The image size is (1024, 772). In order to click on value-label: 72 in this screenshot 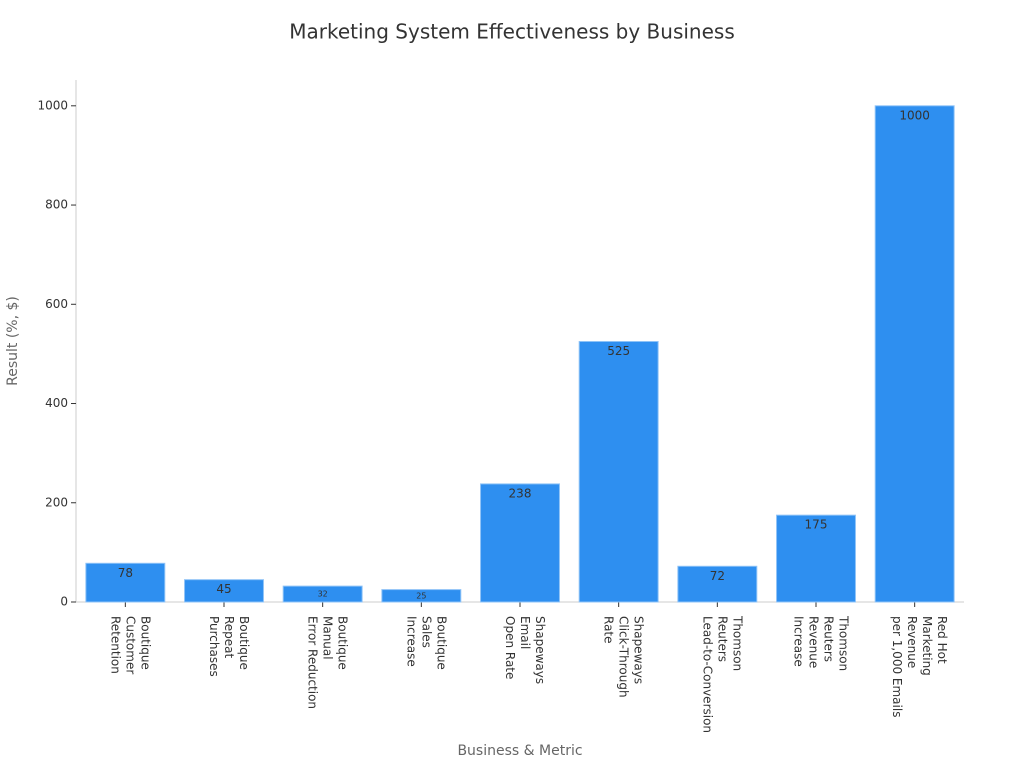, I will do `click(717, 576)`.